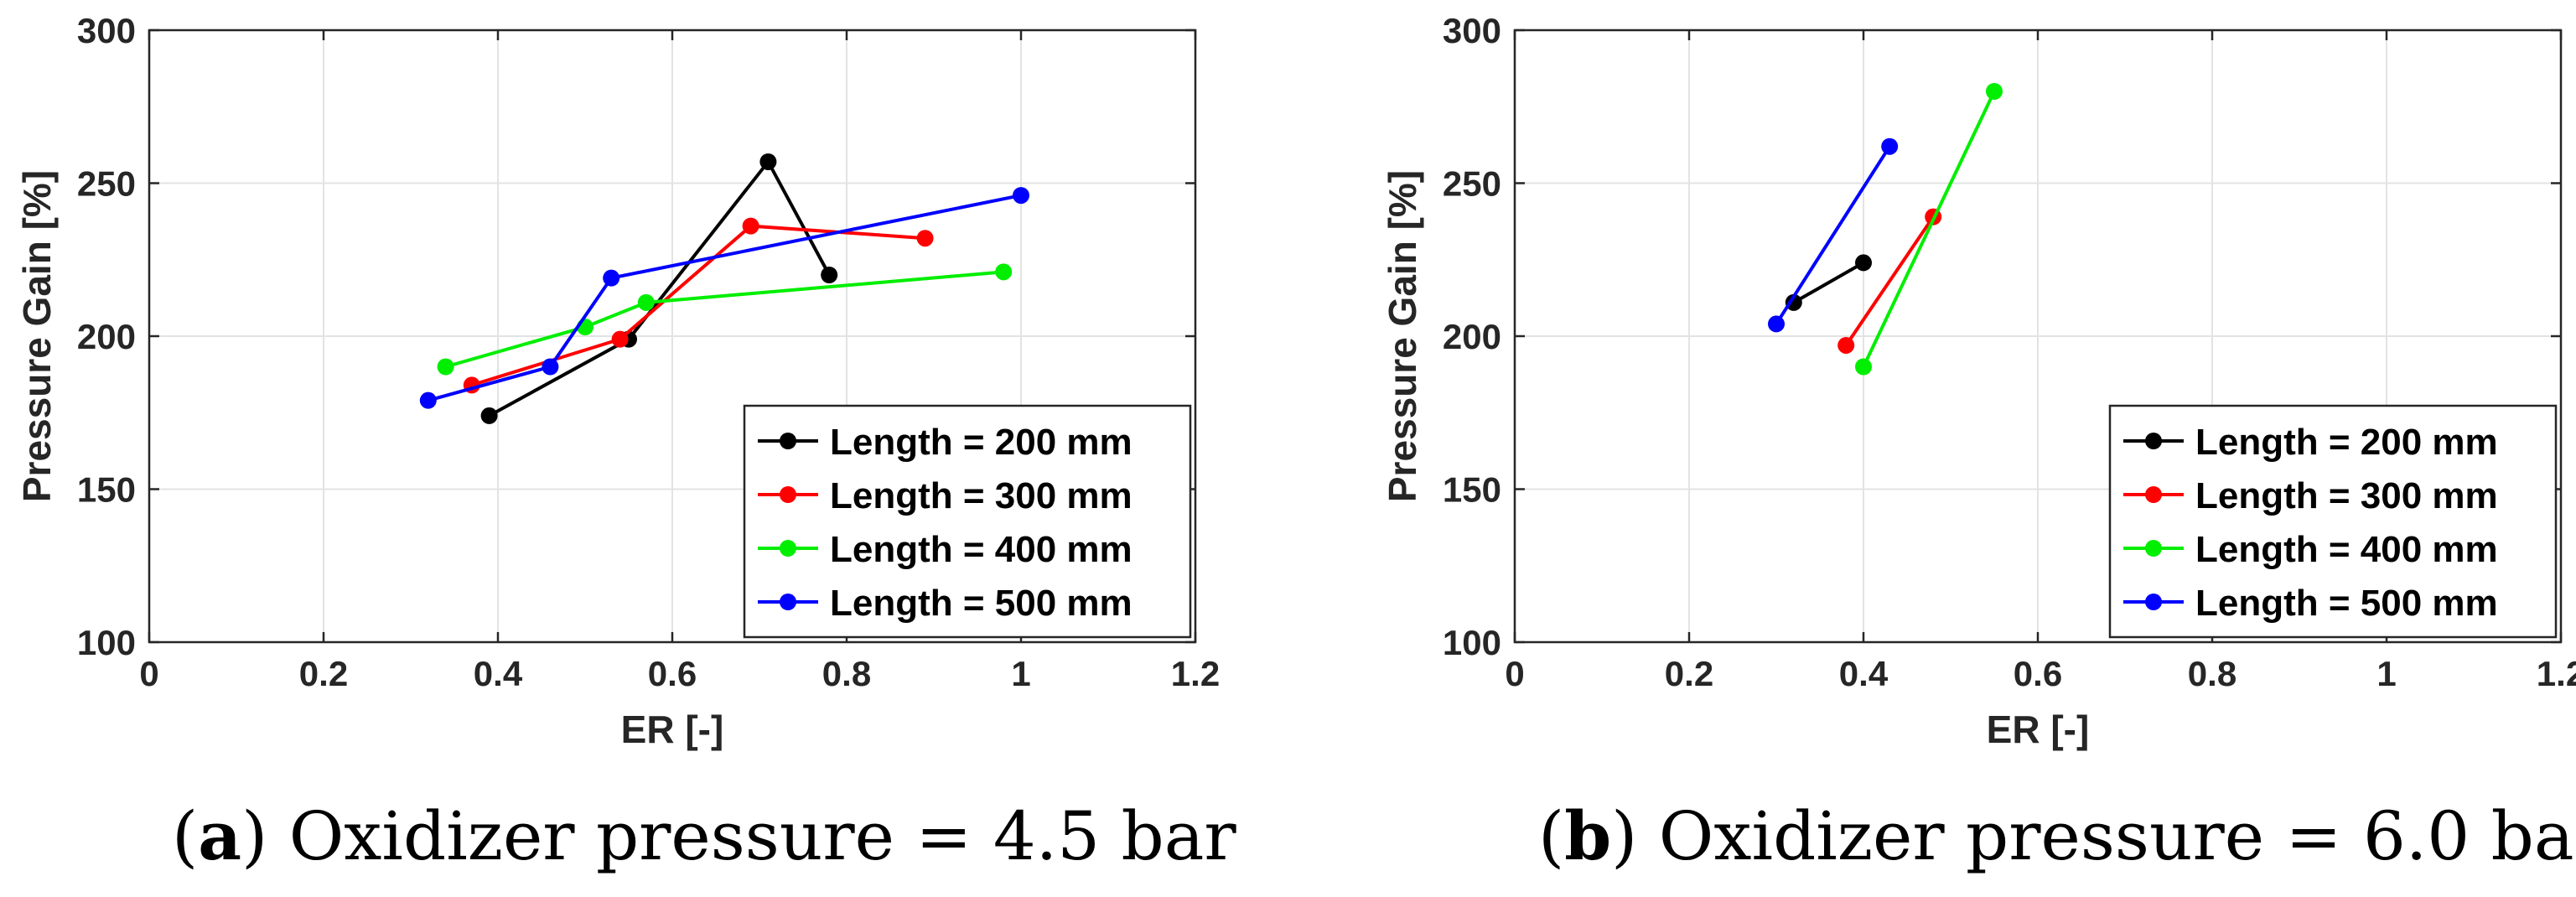 The width and height of the screenshot is (2576, 897). I want to click on caption-b-letter: b, so click(1588, 835).